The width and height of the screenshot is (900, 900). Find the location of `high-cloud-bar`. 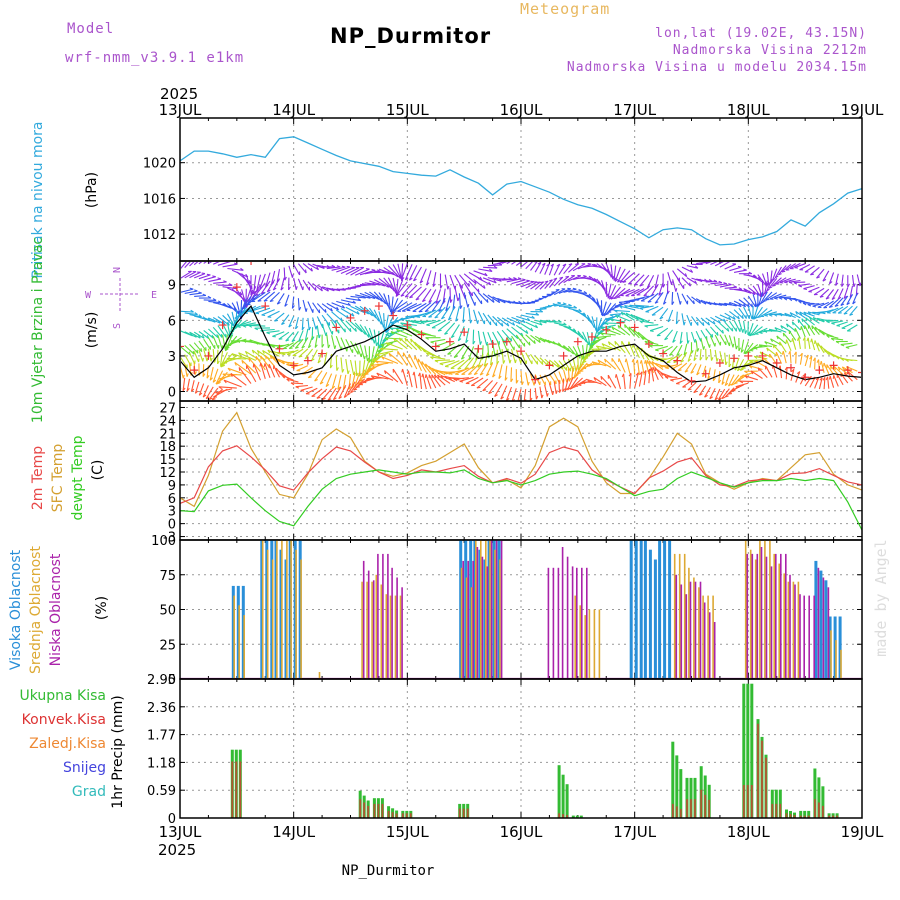

high-cloud-bar is located at coordinates (300, 609).